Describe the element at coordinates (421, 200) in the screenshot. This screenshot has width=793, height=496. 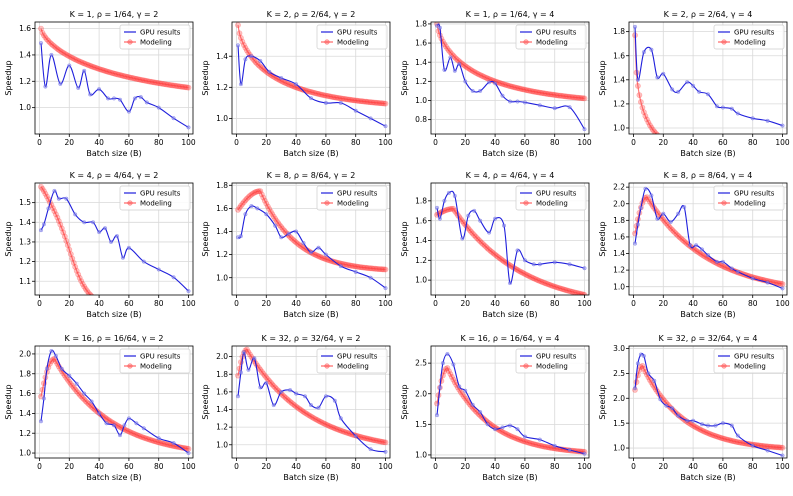
I see `y-tick-label: 1.8` at that location.